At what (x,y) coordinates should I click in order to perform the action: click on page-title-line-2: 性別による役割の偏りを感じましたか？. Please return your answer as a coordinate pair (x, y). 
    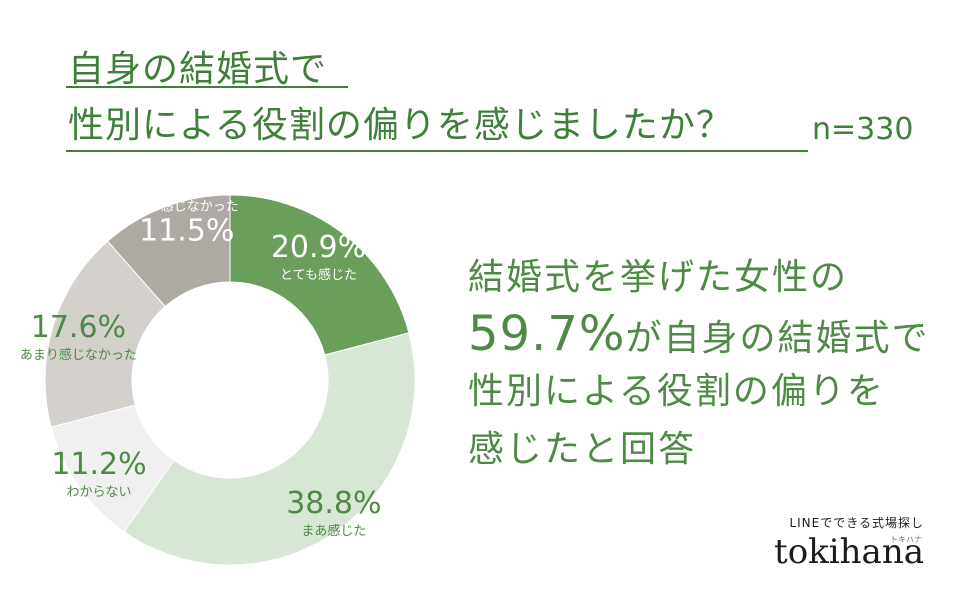
    Looking at the image, I should click on (400, 125).